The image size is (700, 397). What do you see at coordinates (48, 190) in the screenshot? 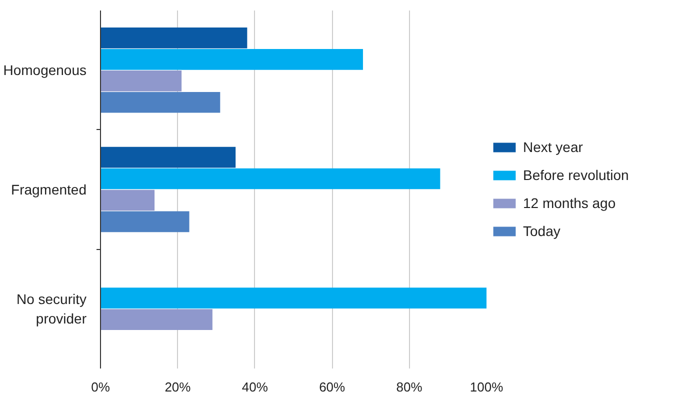
I see `y-tick-label: Fragmented` at bounding box center [48, 190].